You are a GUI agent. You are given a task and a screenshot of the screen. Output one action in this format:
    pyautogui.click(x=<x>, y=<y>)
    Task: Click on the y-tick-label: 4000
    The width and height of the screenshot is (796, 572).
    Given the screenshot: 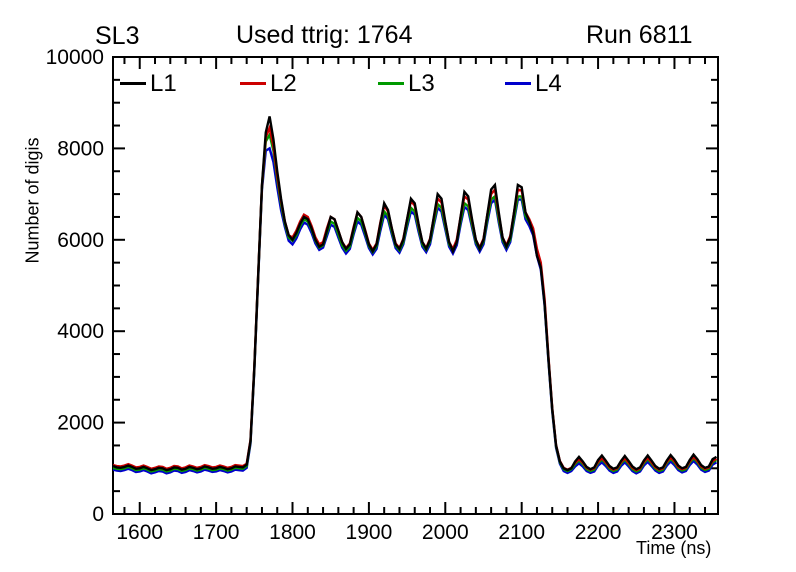 What is the action you would take?
    pyautogui.click(x=80, y=331)
    